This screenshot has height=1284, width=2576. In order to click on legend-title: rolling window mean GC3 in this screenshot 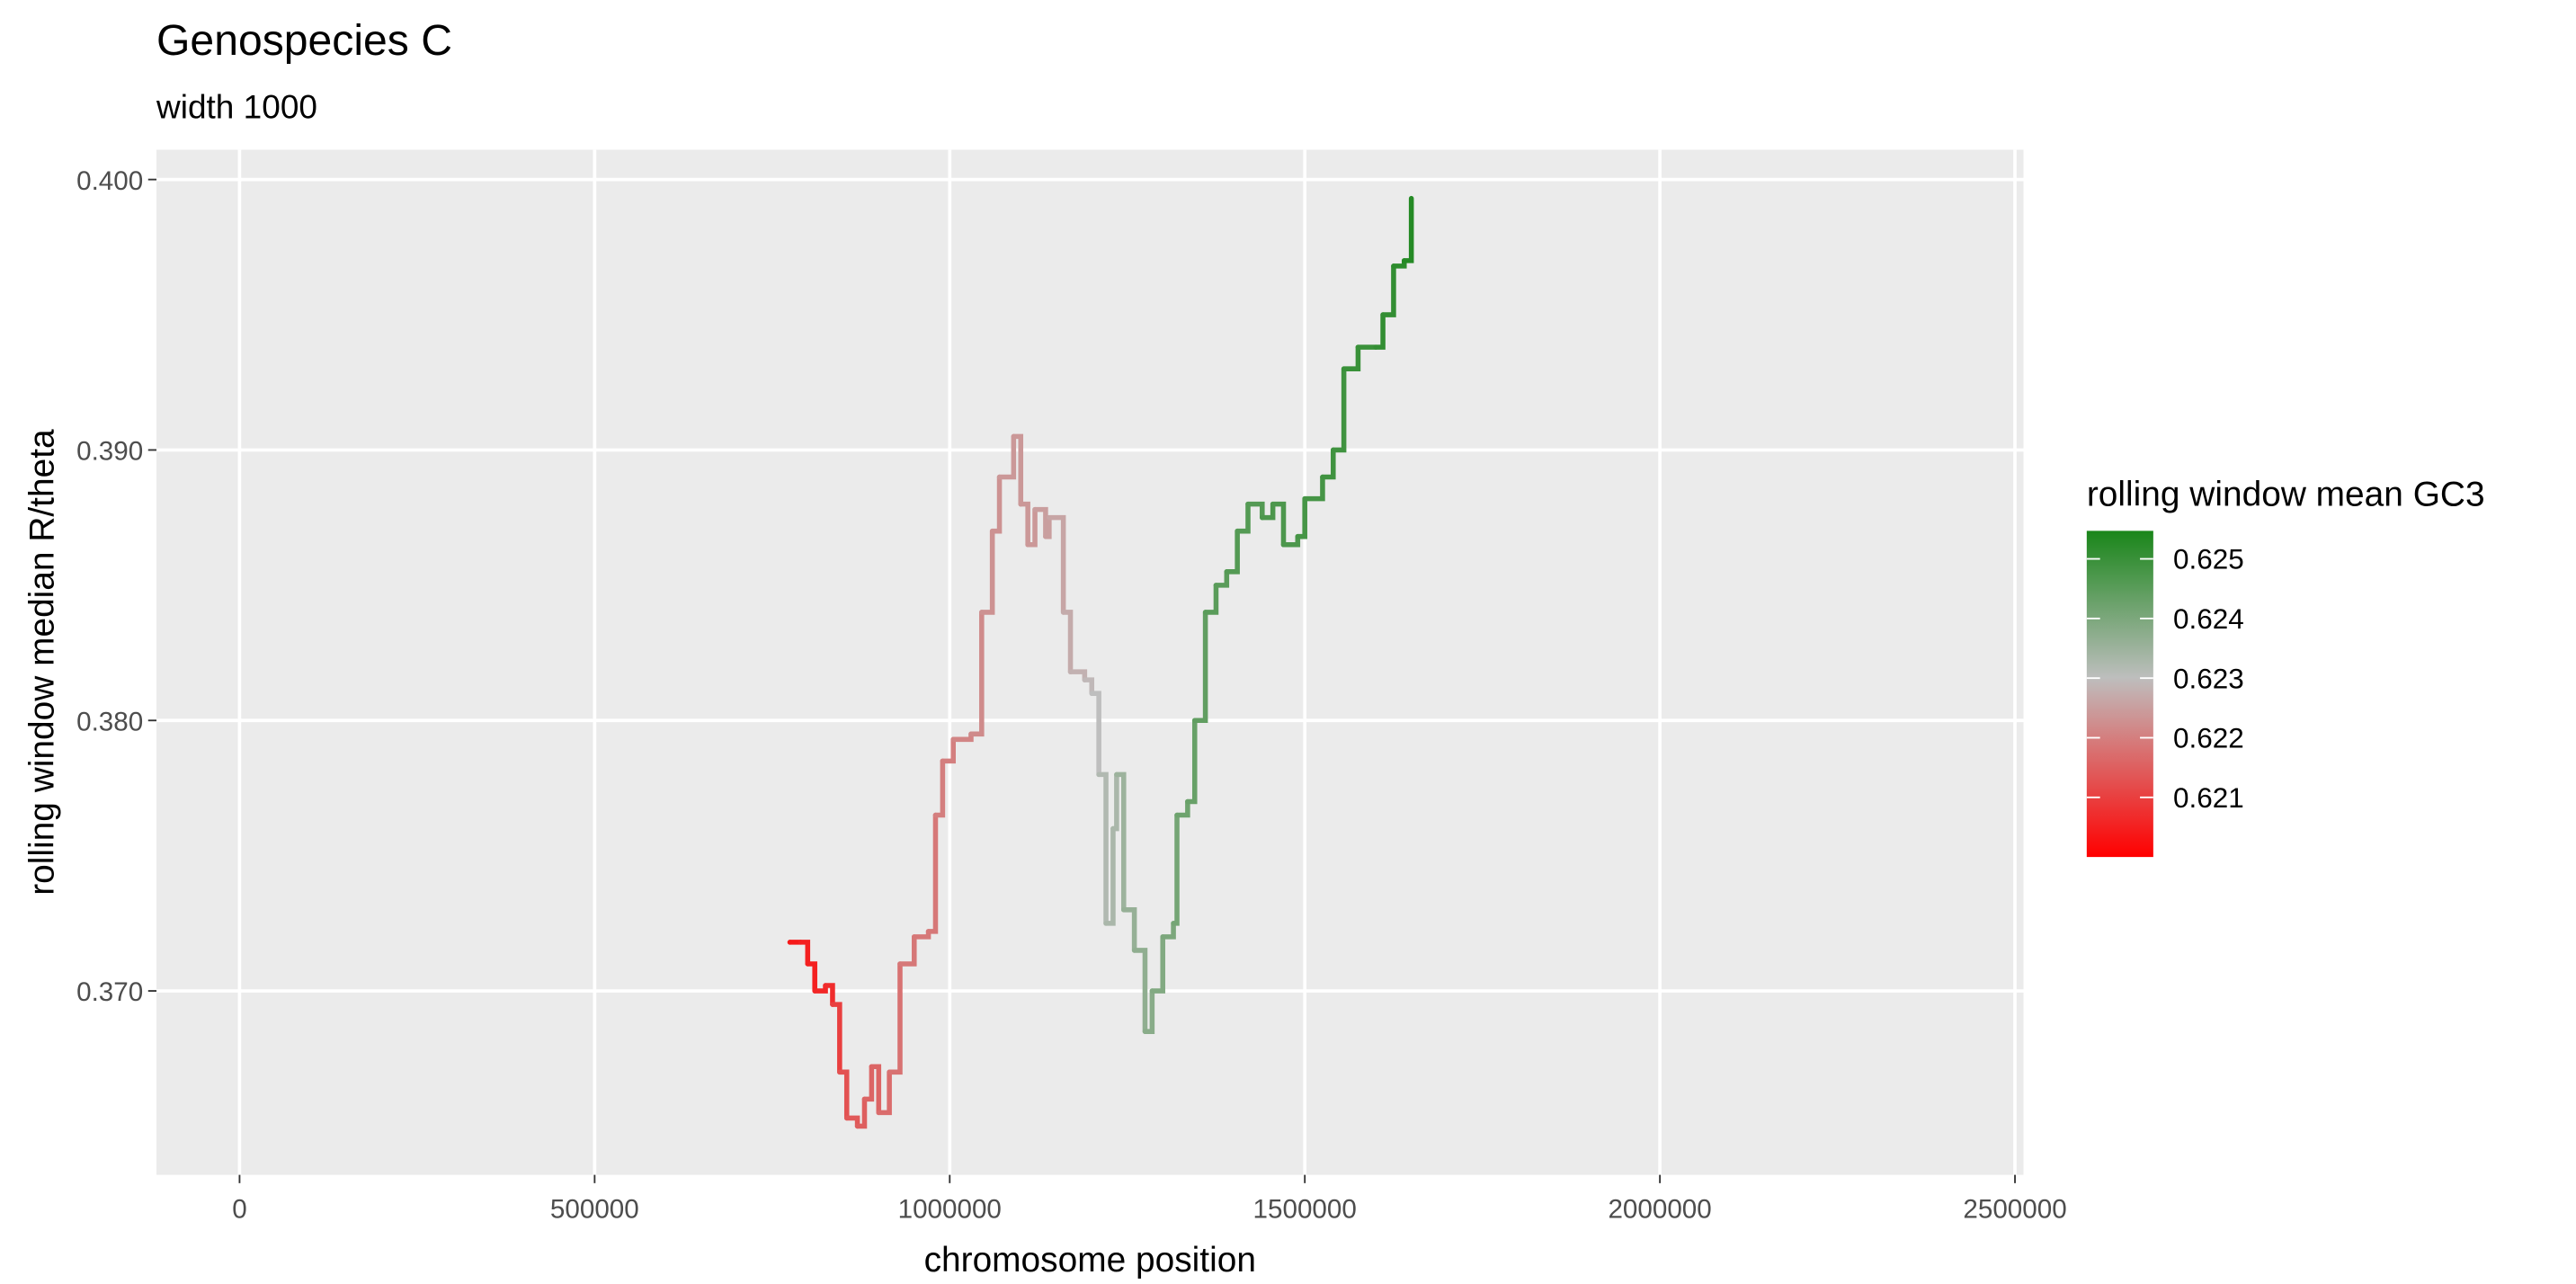, I will do `click(2286, 495)`.